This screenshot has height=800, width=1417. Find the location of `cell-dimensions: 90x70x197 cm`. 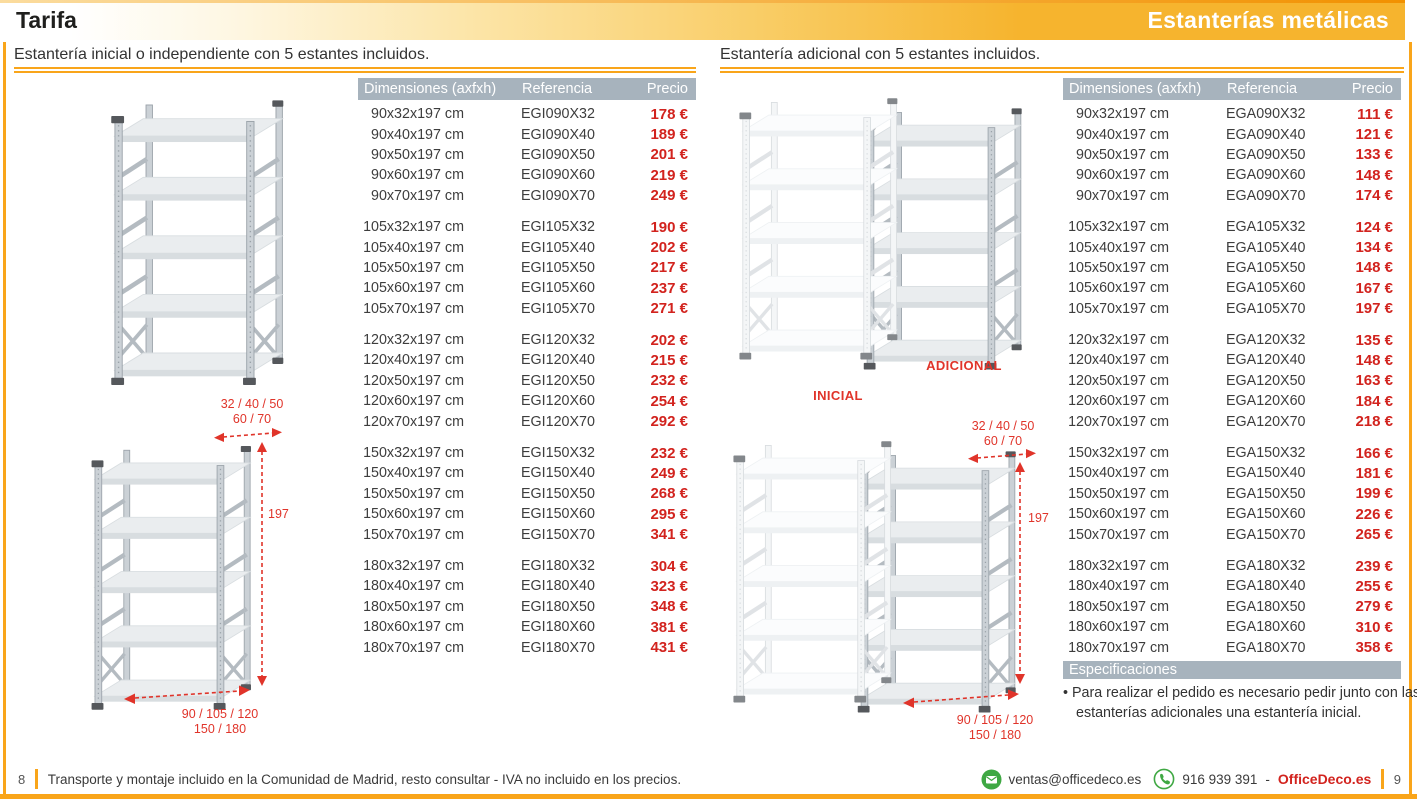

cell-dimensions: 90x70x197 cm is located at coordinates (1122, 195).